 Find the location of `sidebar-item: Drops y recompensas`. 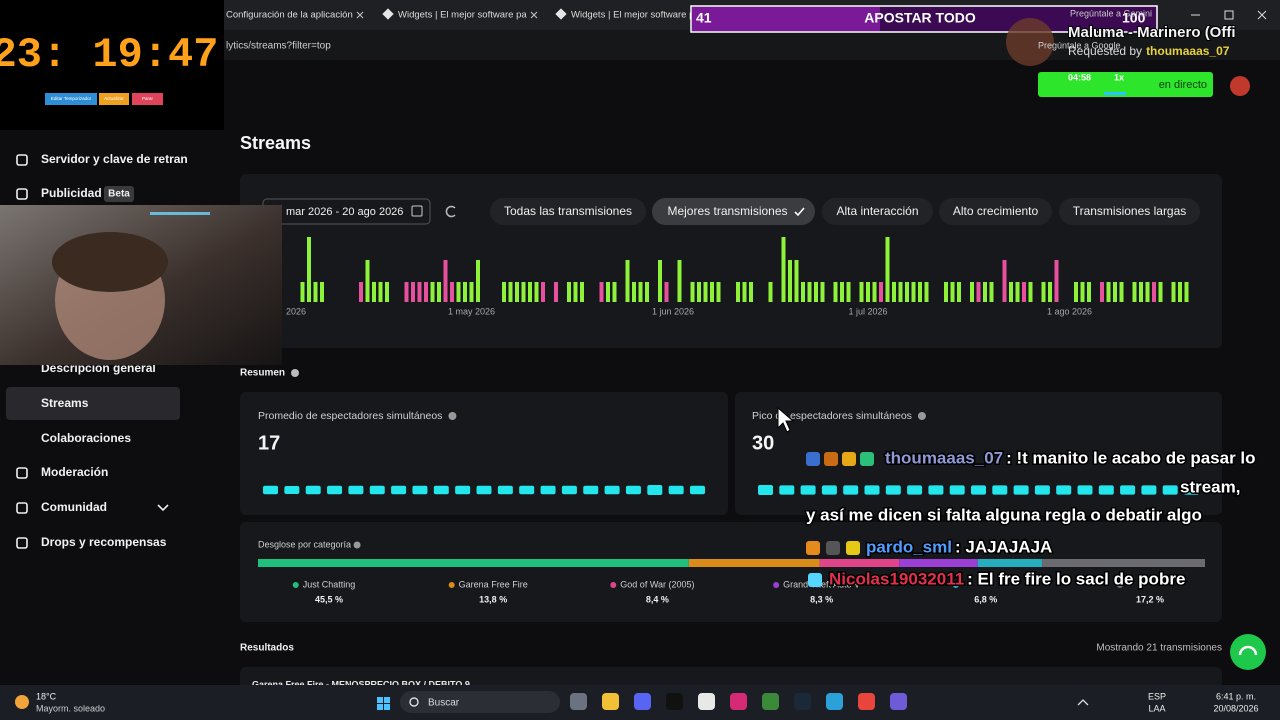

sidebar-item: Drops y recompensas is located at coordinates (104, 542).